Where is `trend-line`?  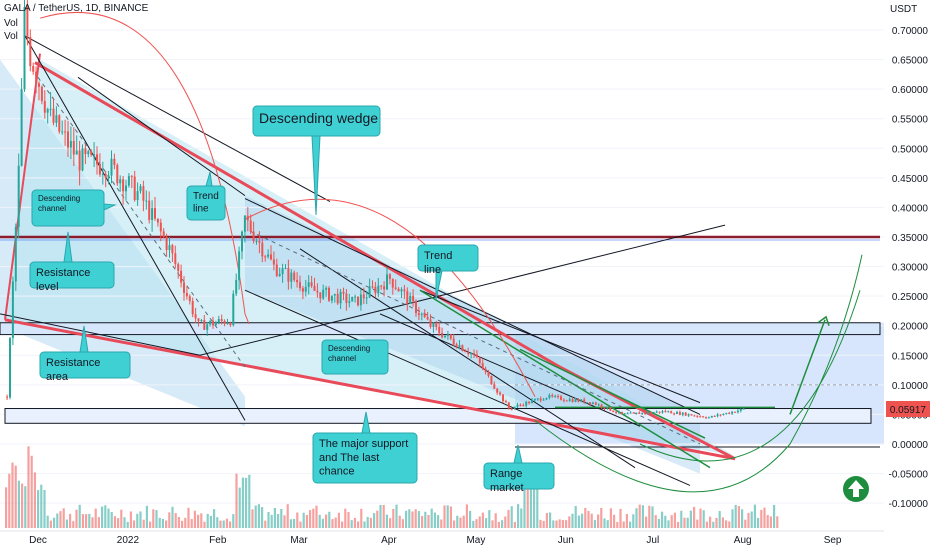 trend-line is located at coordinates (467, 358).